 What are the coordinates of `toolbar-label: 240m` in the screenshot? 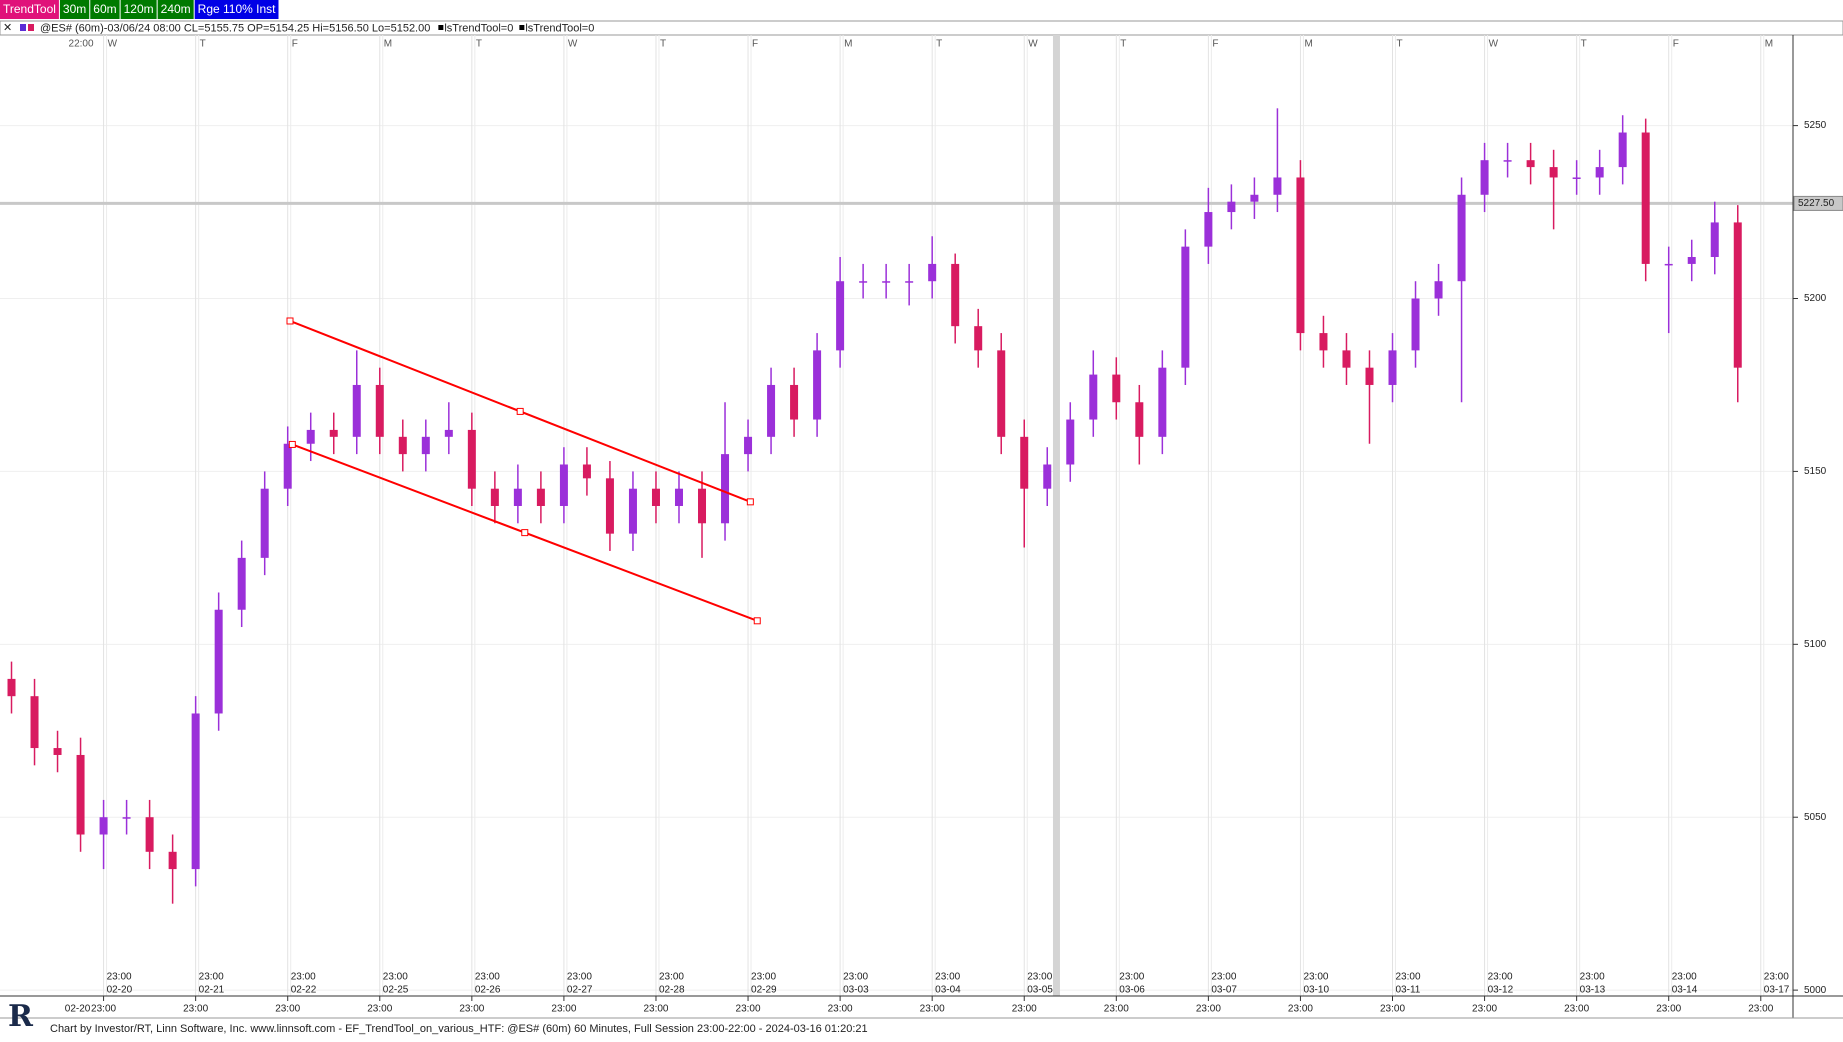 It's located at (176, 9).